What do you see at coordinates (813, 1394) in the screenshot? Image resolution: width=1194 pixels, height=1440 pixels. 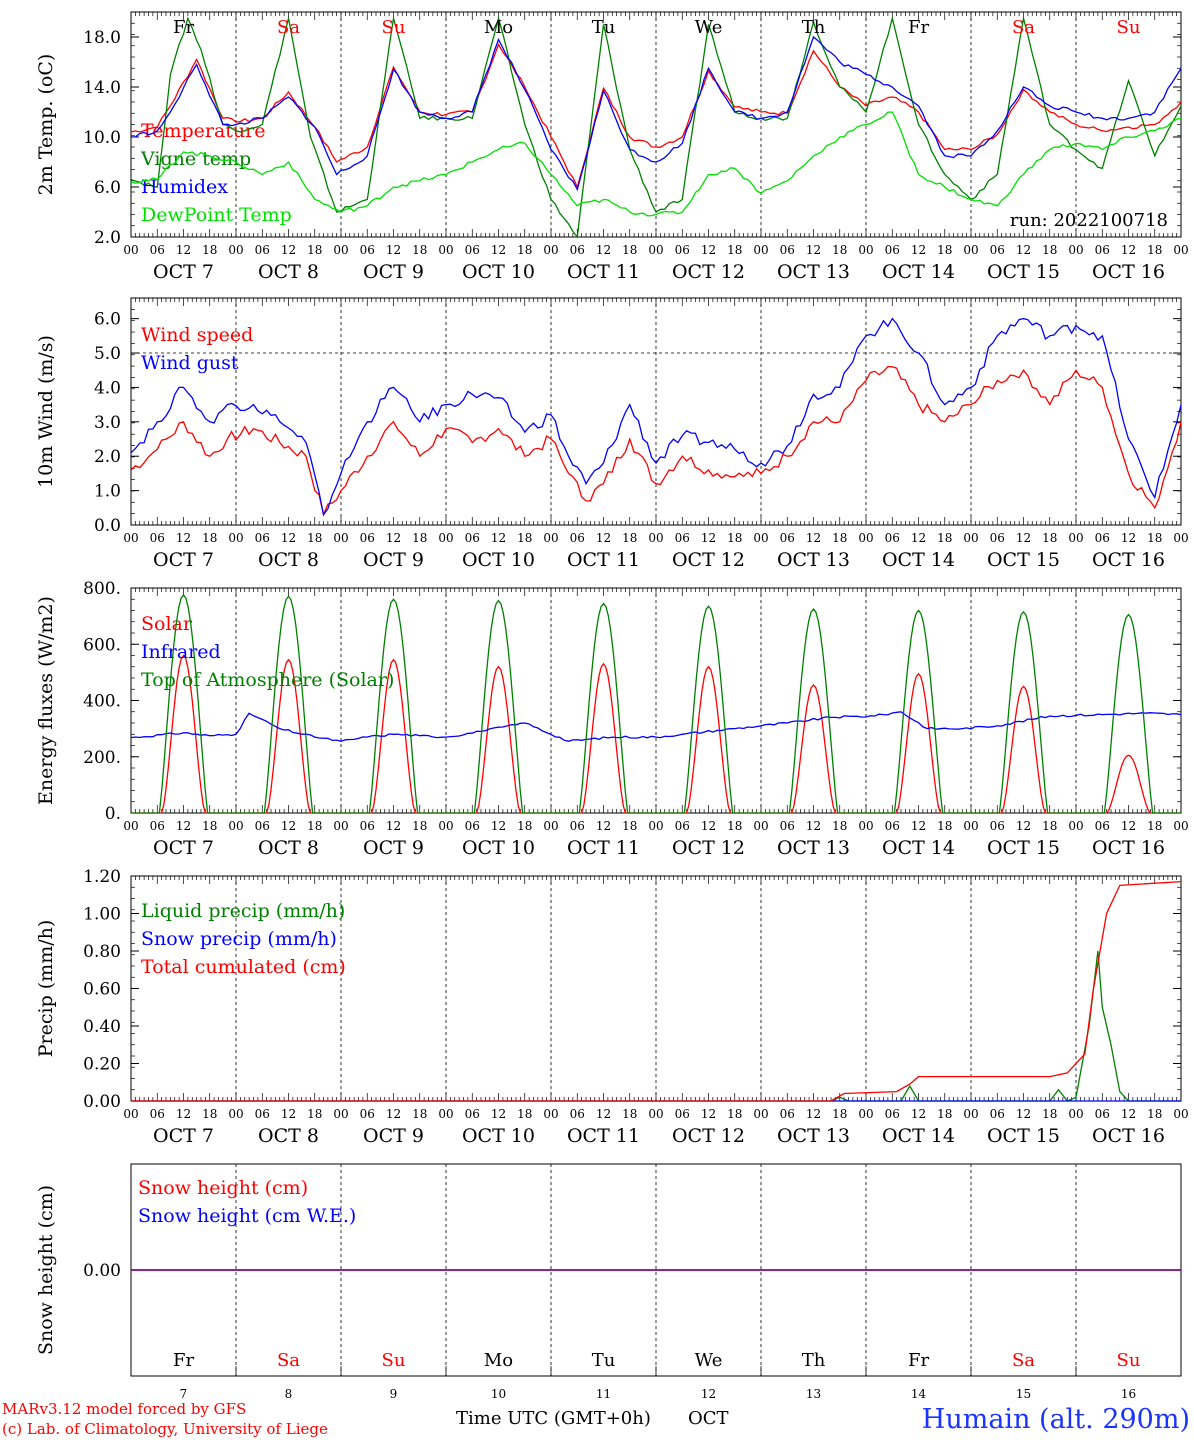 I see `day-number-label: 13` at bounding box center [813, 1394].